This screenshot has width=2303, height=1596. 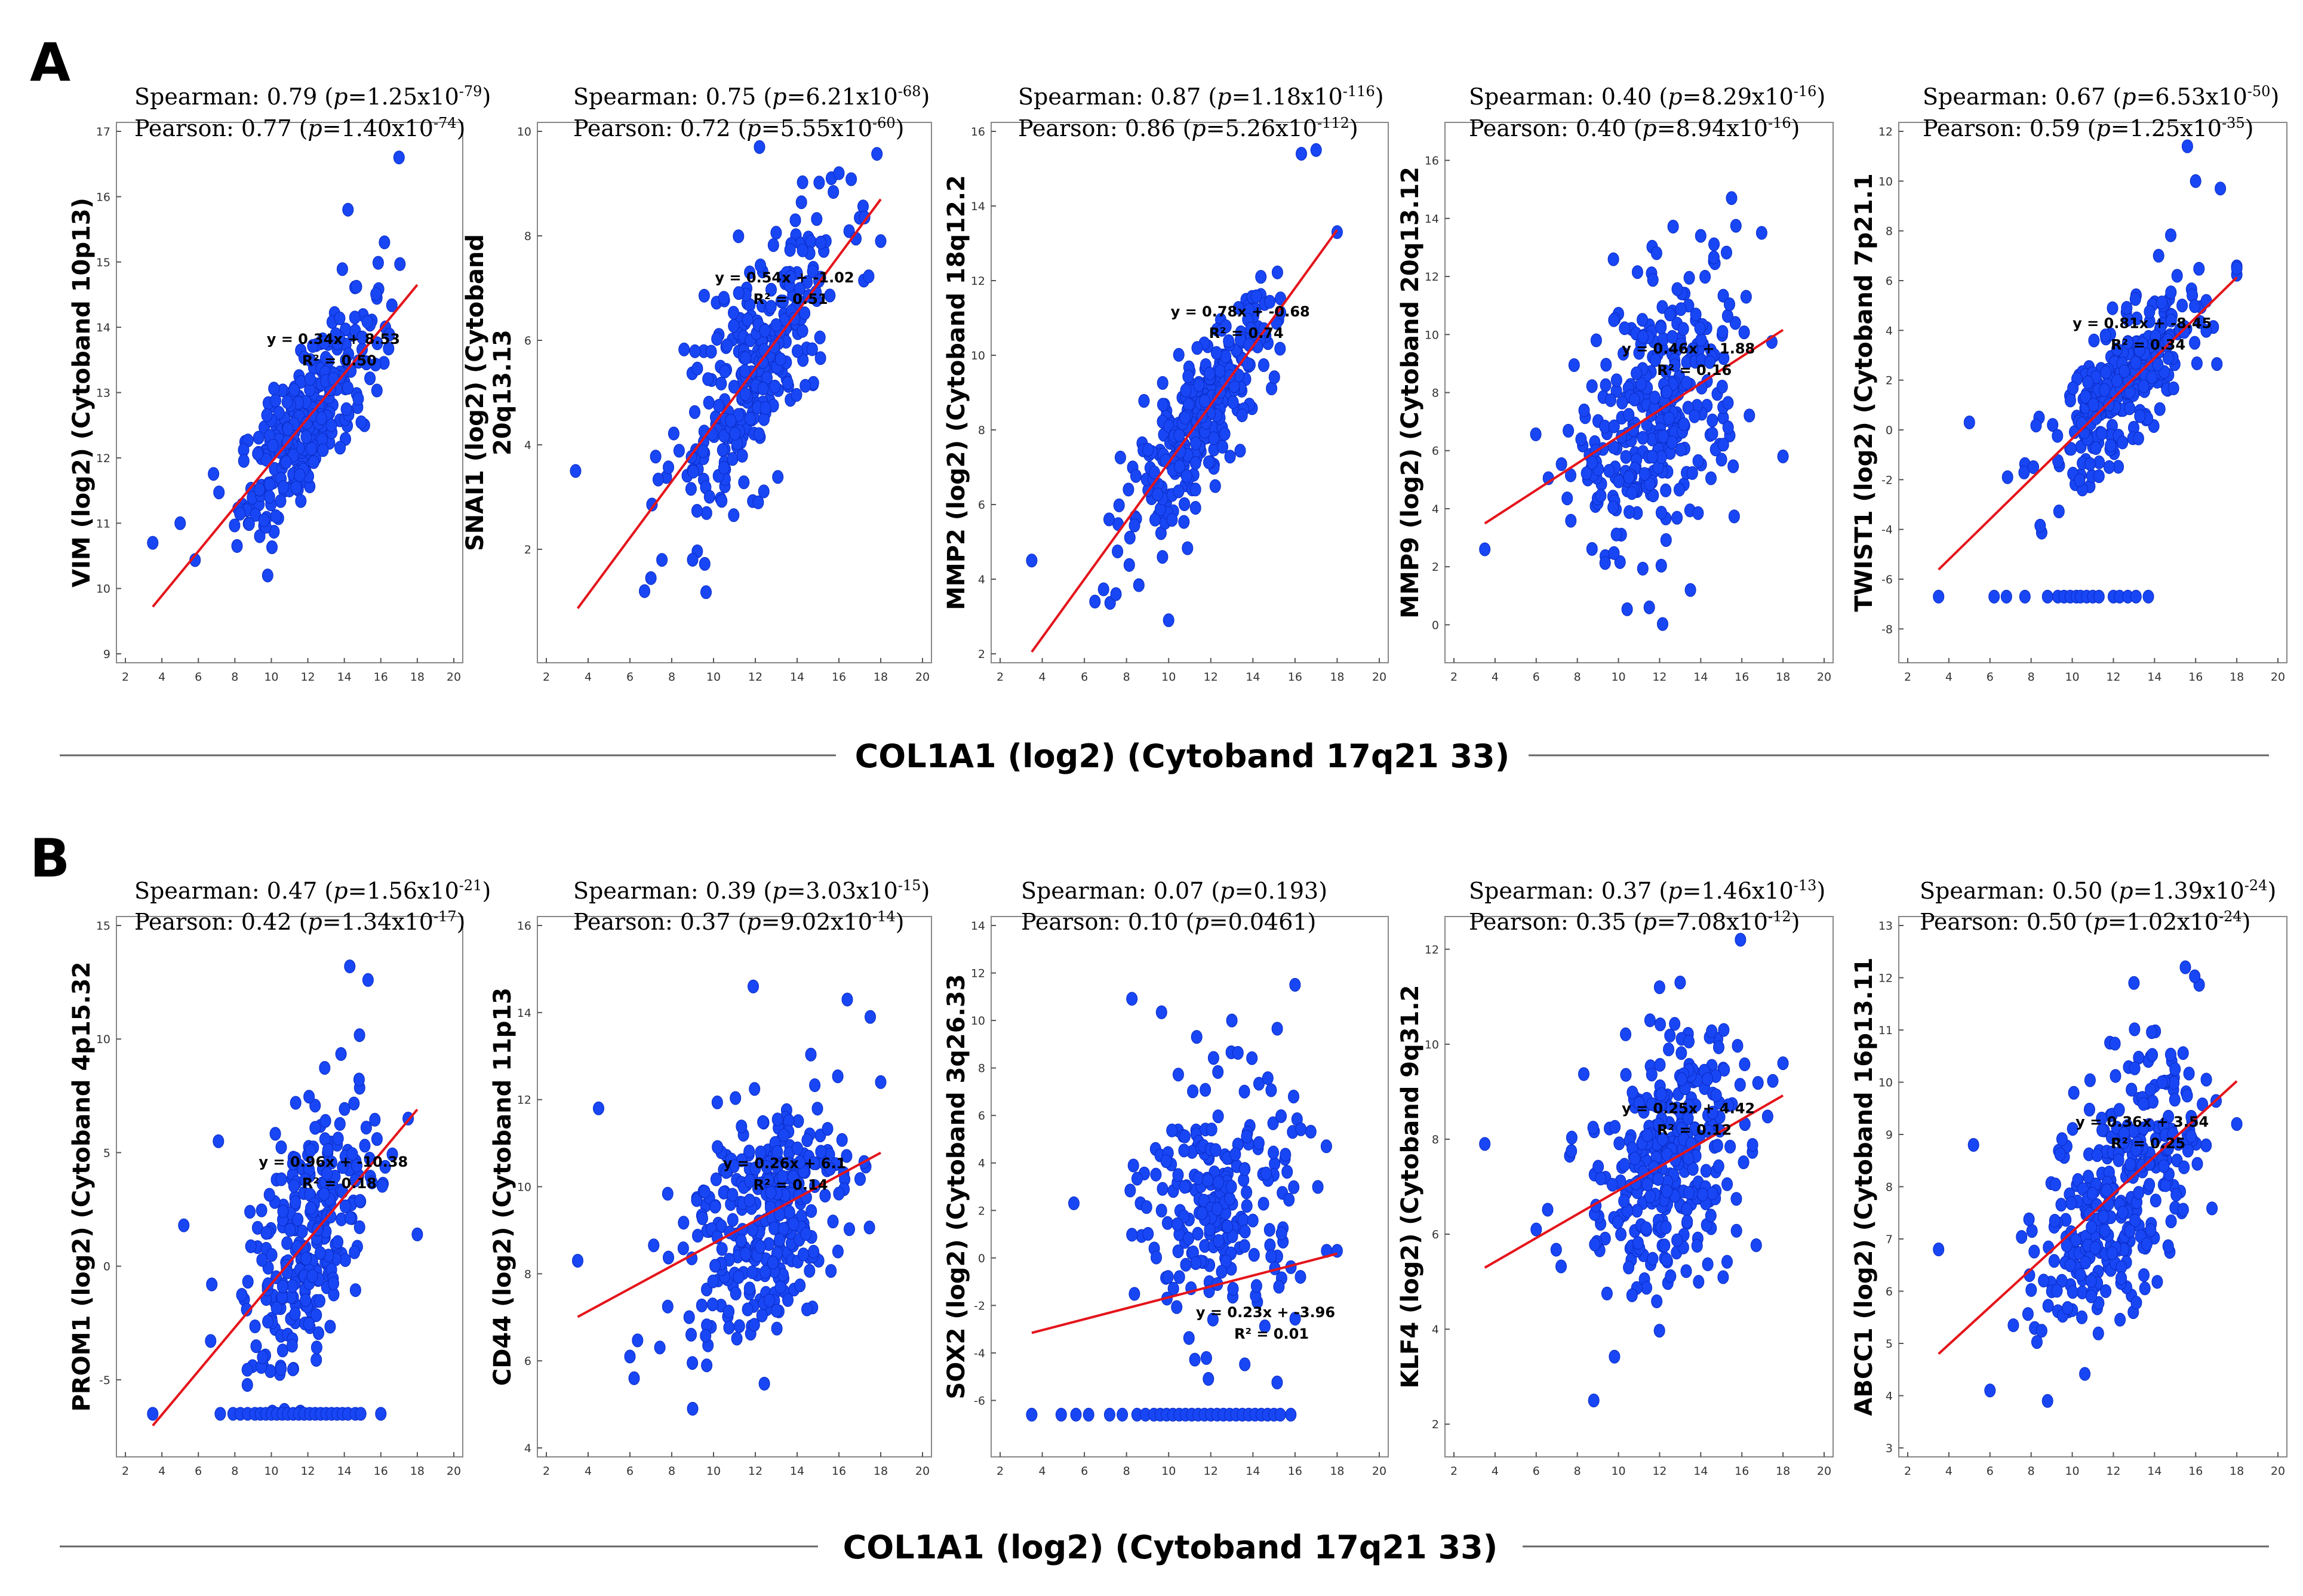 What do you see at coordinates (161, 677) in the screenshot?
I see `x-tick-label: 4` at bounding box center [161, 677].